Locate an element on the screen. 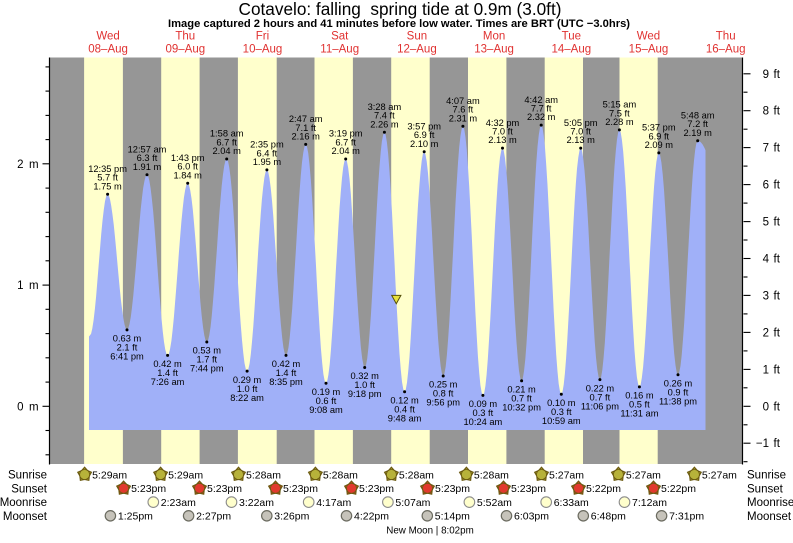 The width and height of the screenshot is (793, 543). svg-text: 7:12am is located at coordinates (649, 503).